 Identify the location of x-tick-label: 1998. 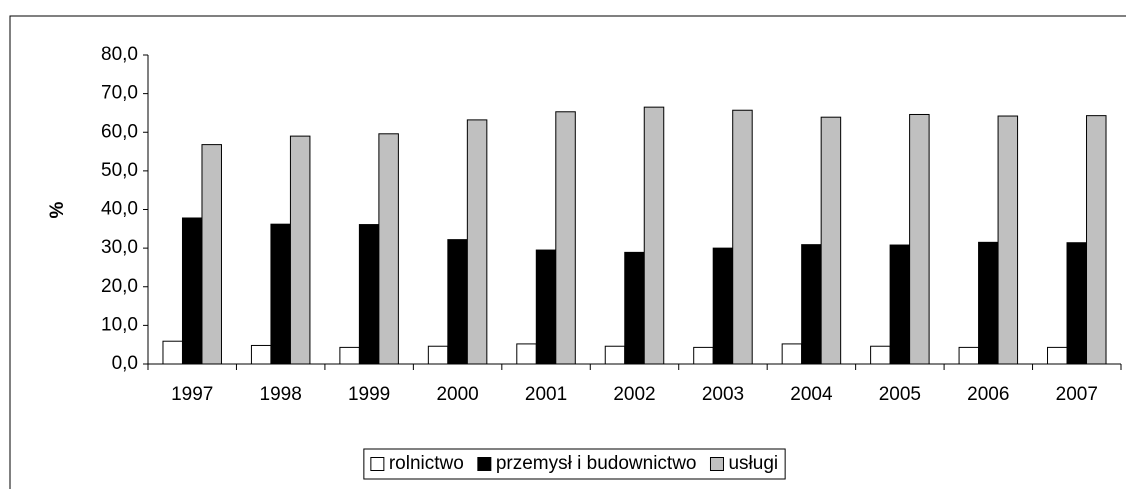
(281, 394).